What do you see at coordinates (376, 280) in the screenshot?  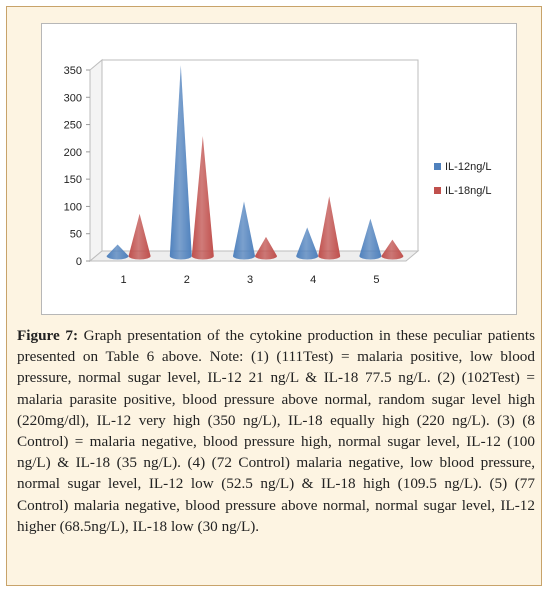 I see `x-tick-label: 5` at bounding box center [376, 280].